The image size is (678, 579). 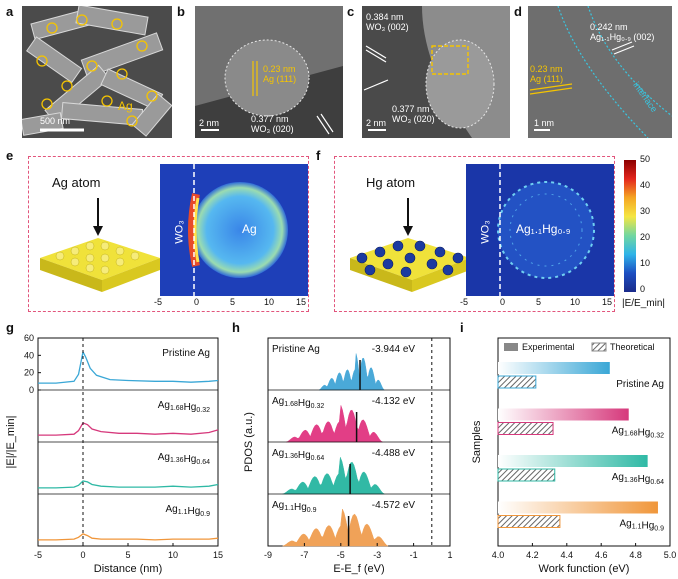 I want to click on tem-b-plane-ag: Ag (111), so click(x=280, y=79).